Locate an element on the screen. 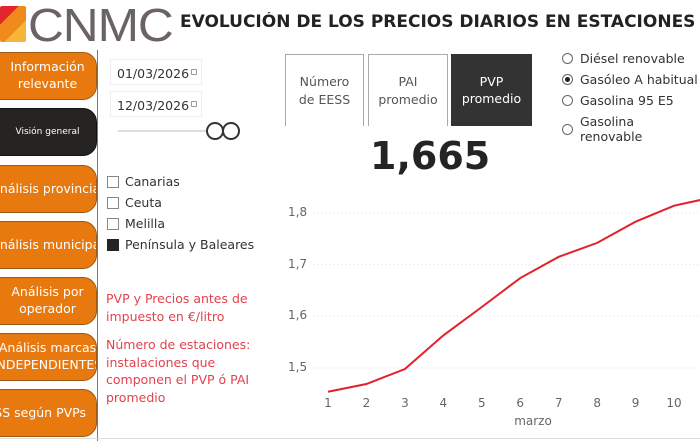  nav-vision-general: Visión general is located at coordinates (48, 132).